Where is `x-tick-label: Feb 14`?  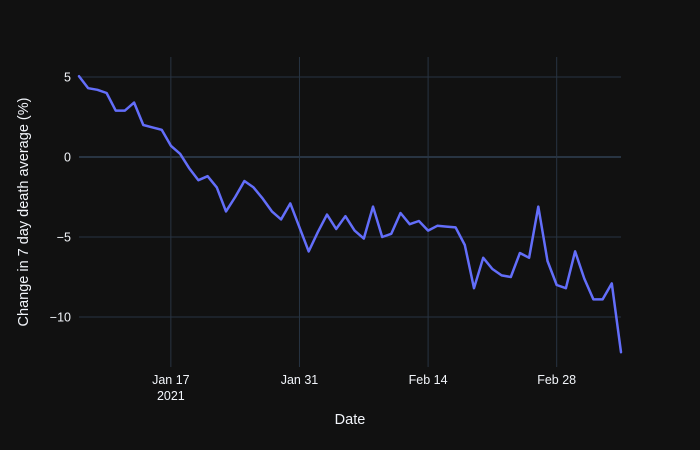
x-tick-label: Feb 14 is located at coordinates (428, 380).